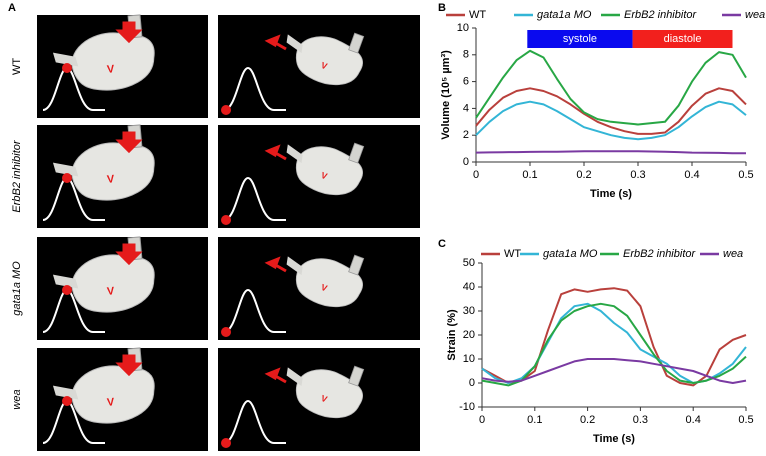 This screenshot has width=766, height=456. Describe the element at coordinates (17, 288) in the screenshot. I see `row-label: gata1a MO` at that location.